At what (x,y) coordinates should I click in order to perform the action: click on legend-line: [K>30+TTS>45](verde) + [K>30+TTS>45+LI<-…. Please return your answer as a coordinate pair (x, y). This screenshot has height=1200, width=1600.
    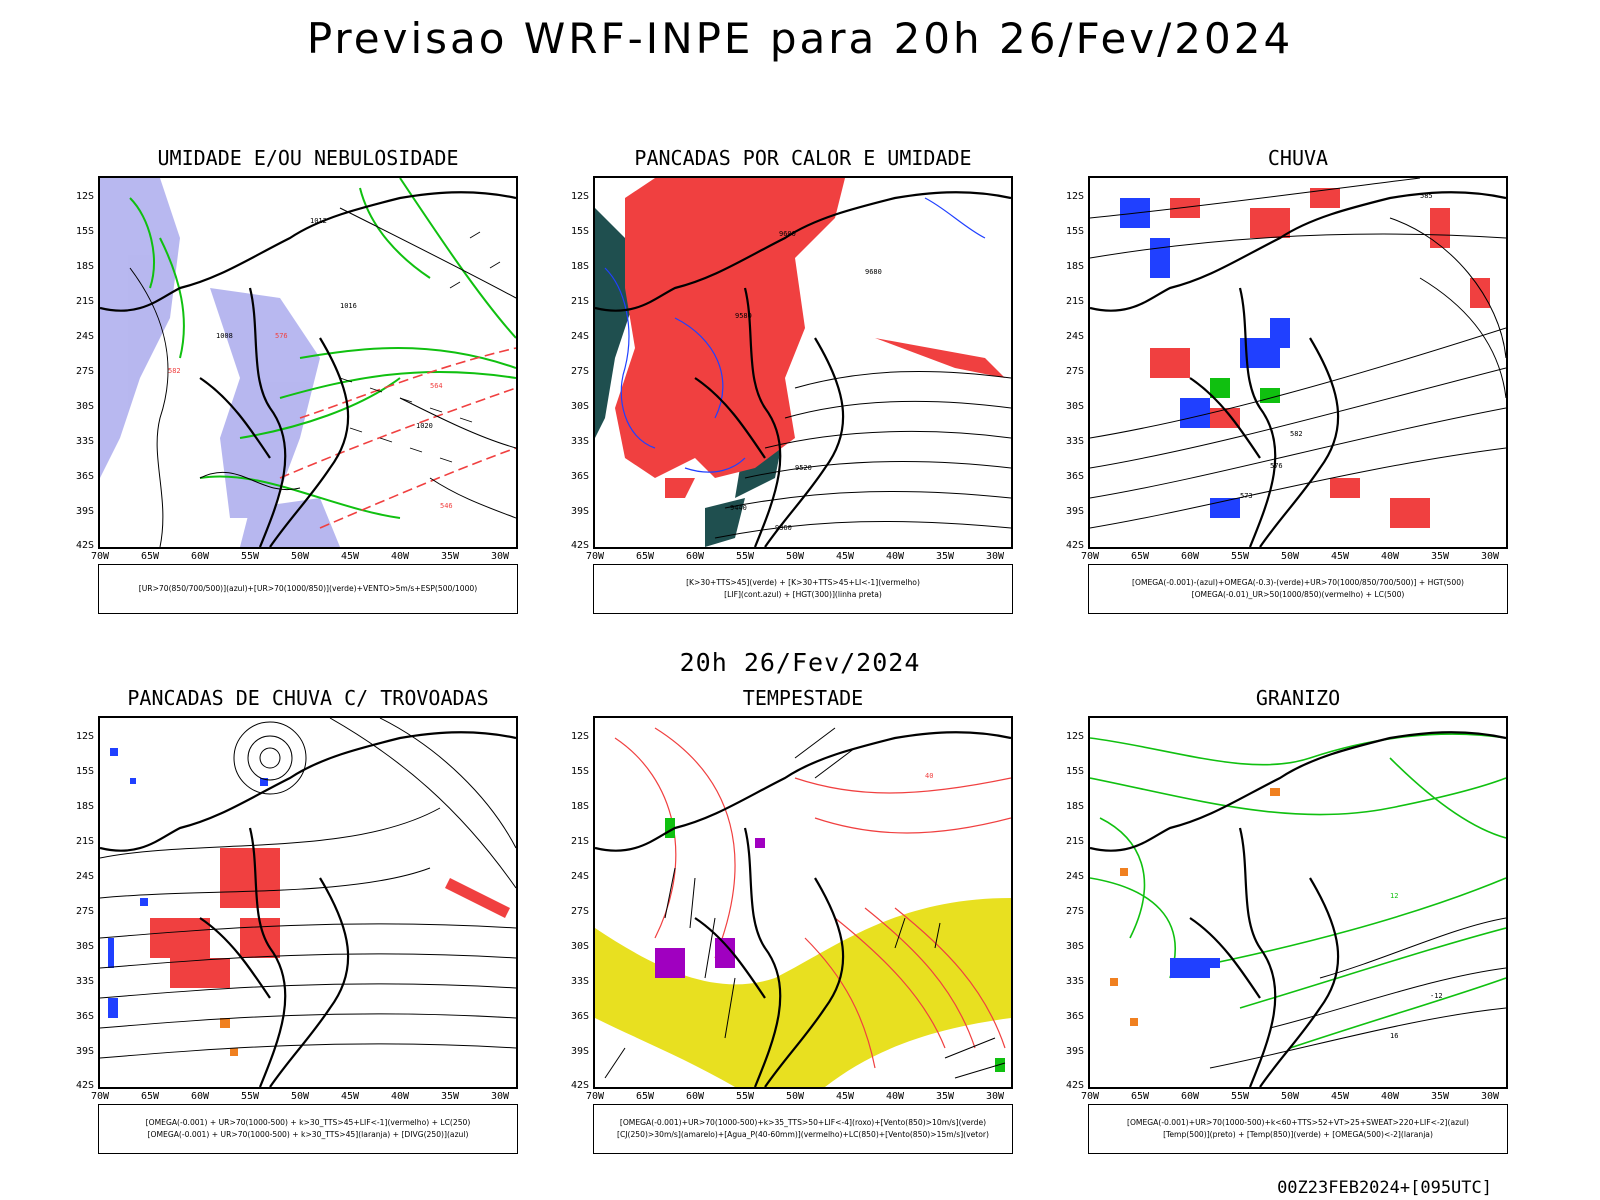
    Looking at the image, I should click on (803, 582).